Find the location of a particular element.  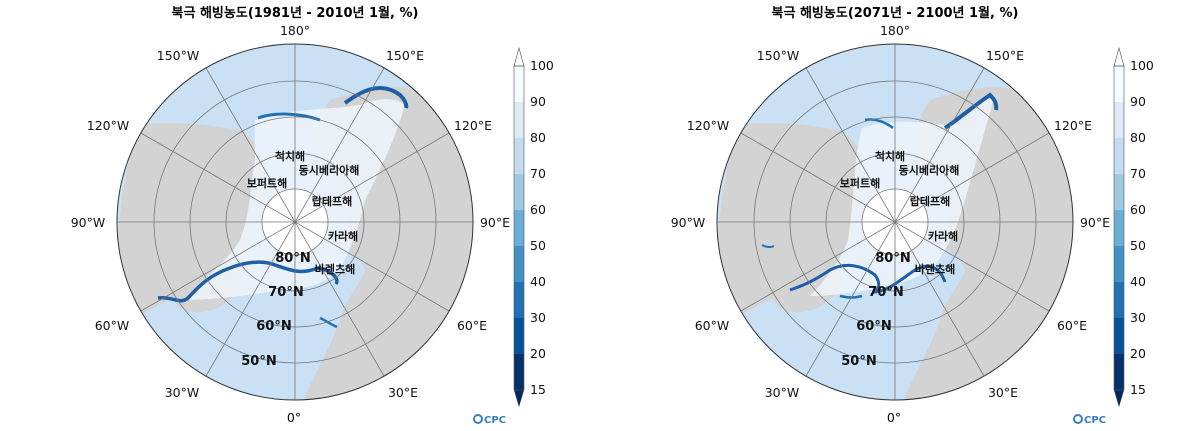

colorbar-left: 100 90 80 70 60 50 40 30 20 15 is located at coordinates (533, 226).